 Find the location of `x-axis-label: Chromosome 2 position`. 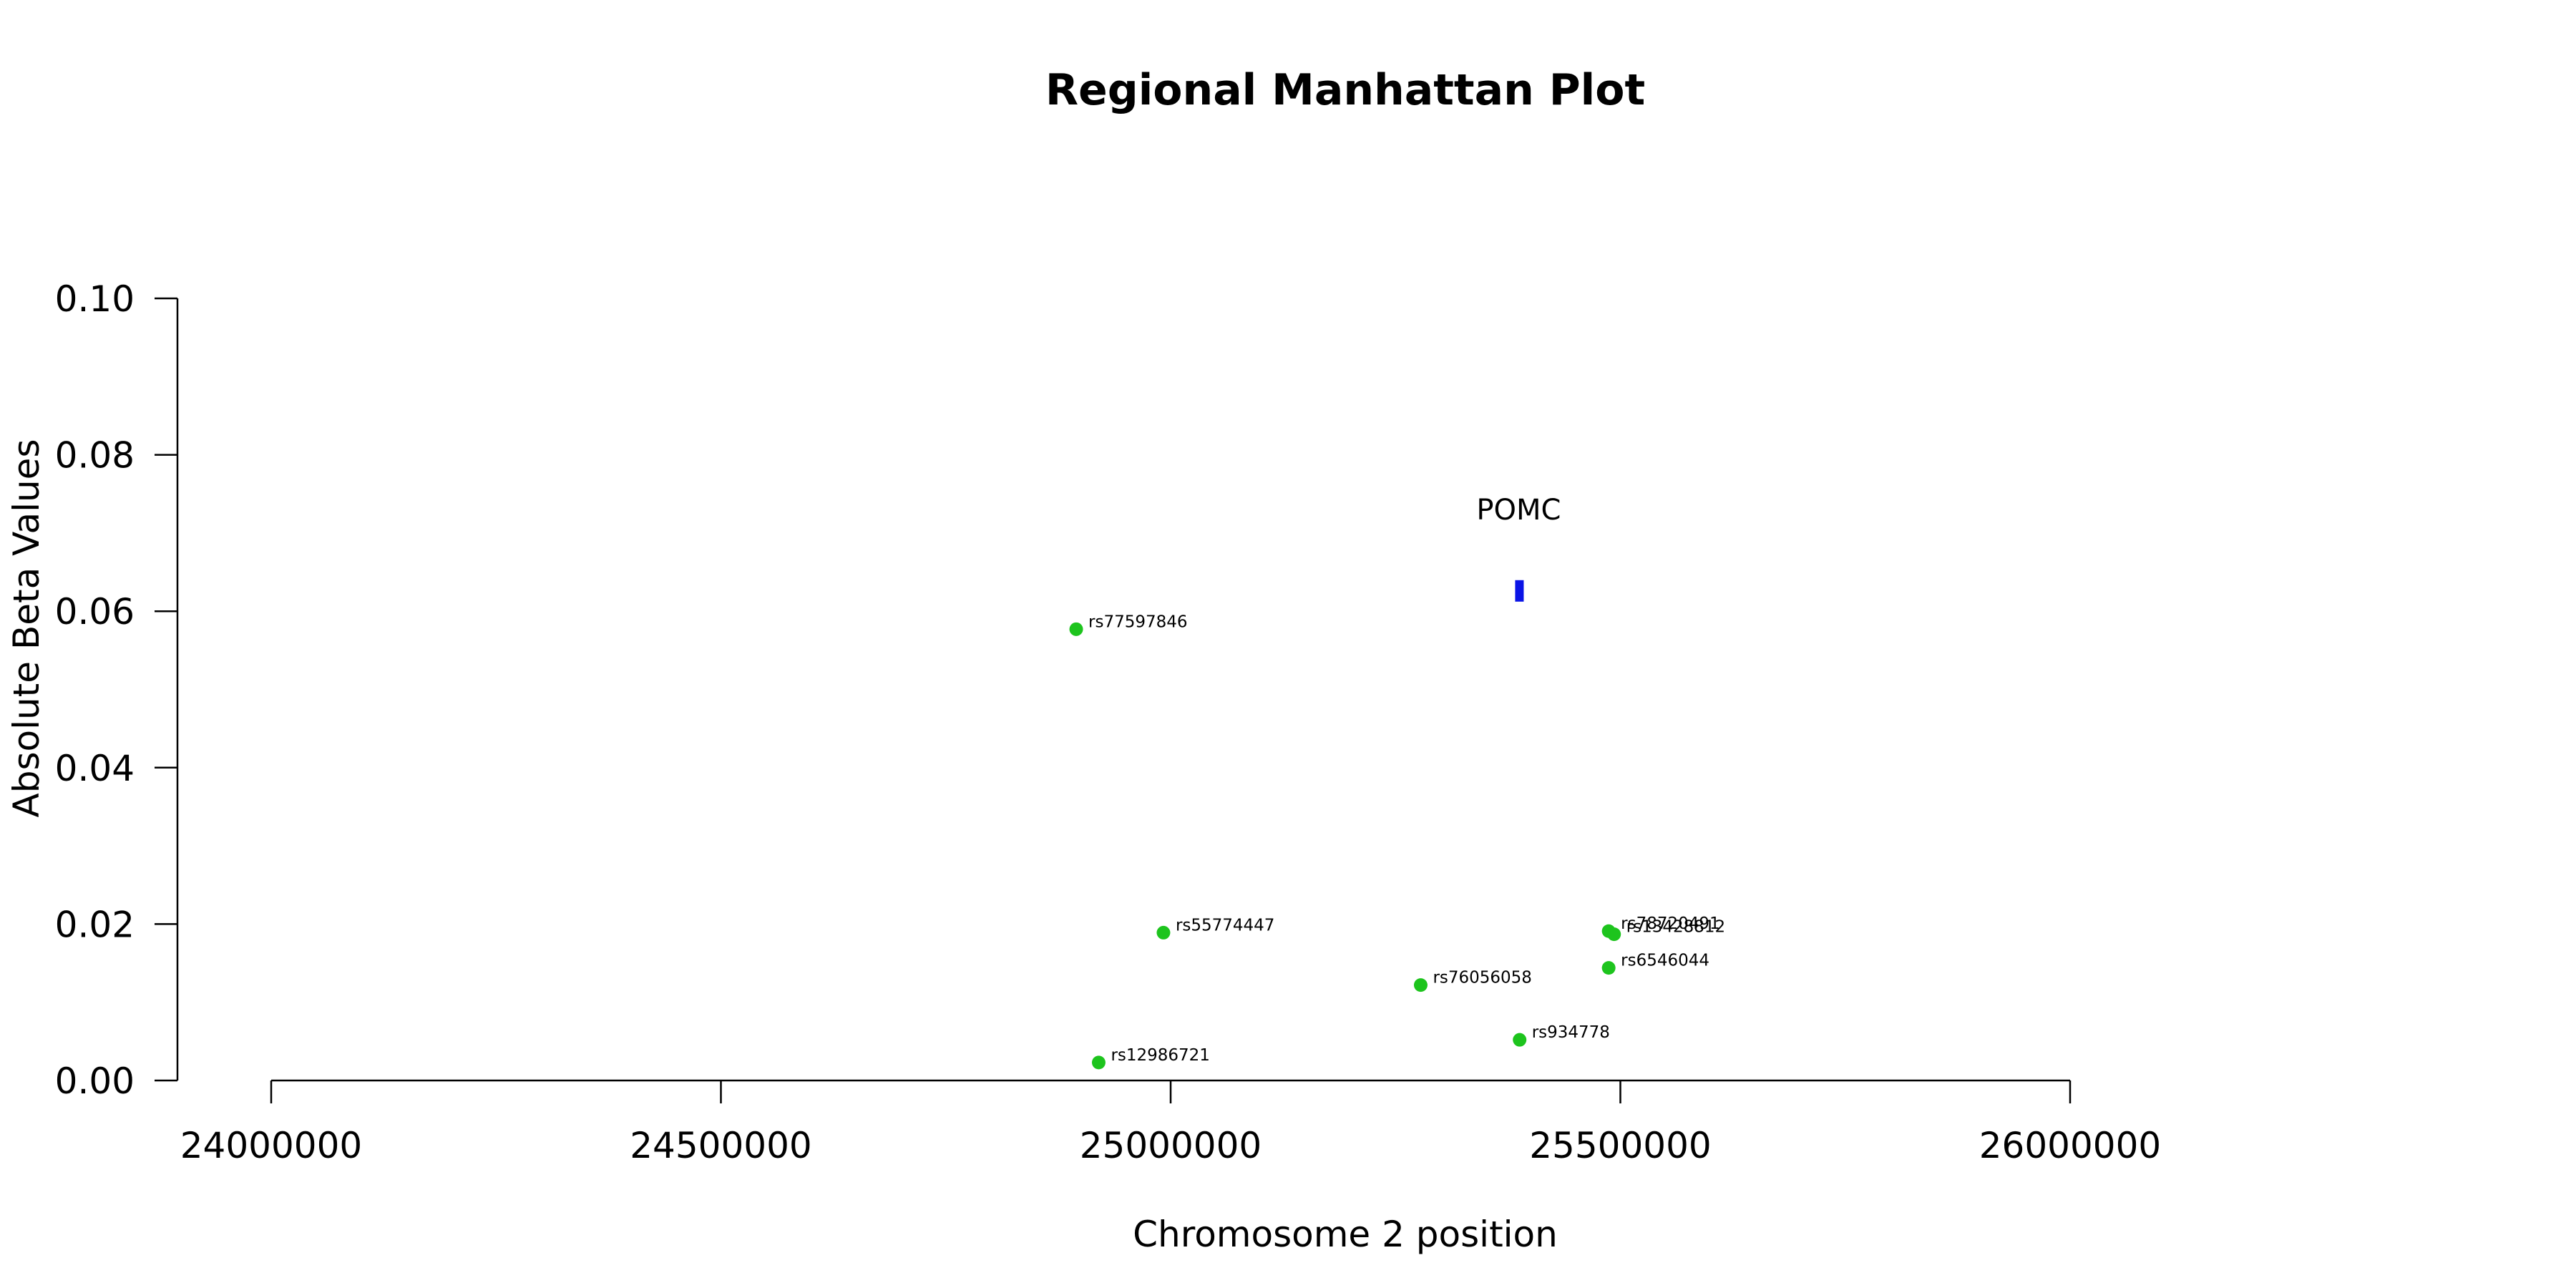

x-axis-label: Chromosome 2 position is located at coordinates (1345, 1234).